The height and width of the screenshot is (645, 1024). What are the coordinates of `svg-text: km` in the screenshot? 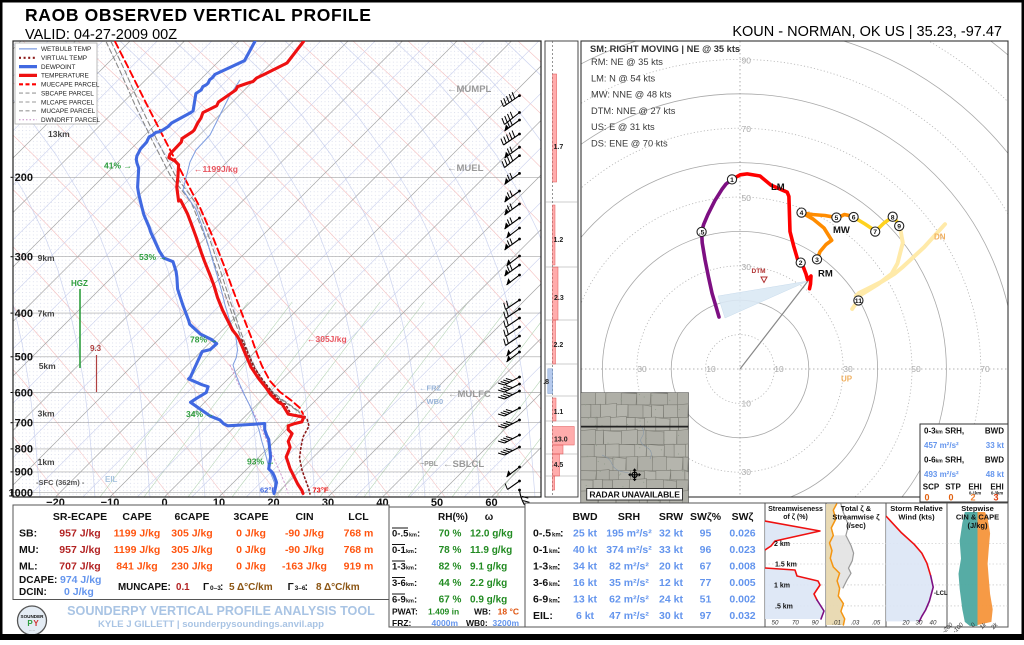 It's located at (940, 462).